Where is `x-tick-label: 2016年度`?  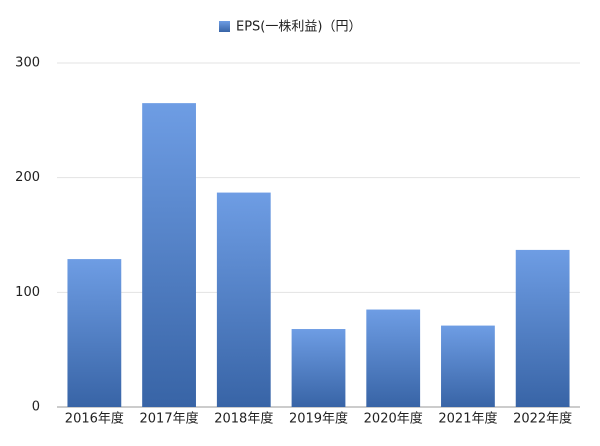
x-tick-label: 2016年度 is located at coordinates (94, 419).